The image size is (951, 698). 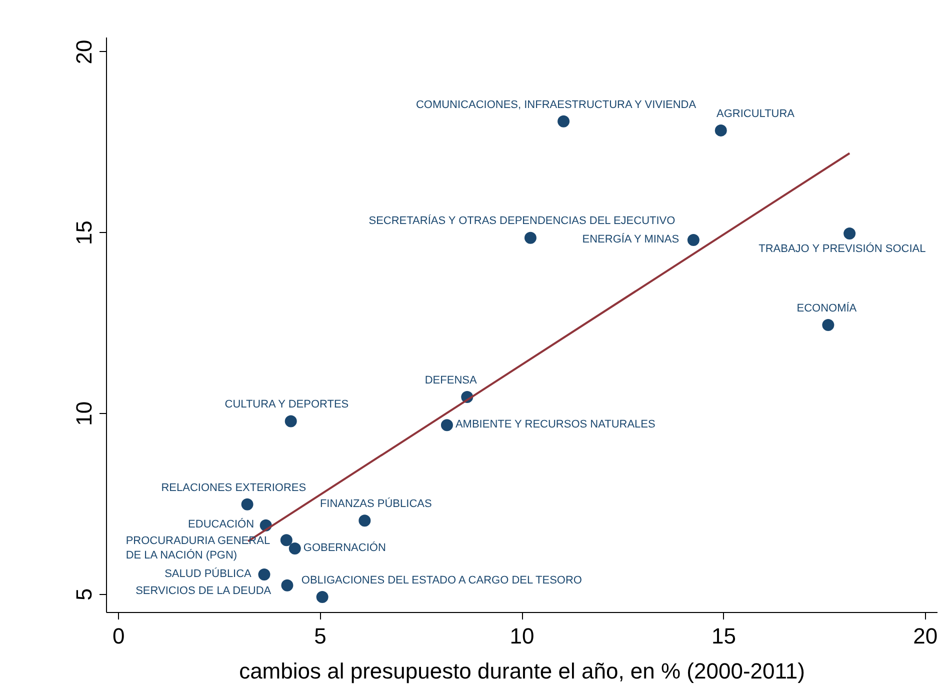 What do you see at coordinates (204, 590) in the screenshot?
I see `data-label: SERVICIOS DE LA DEUDA` at bounding box center [204, 590].